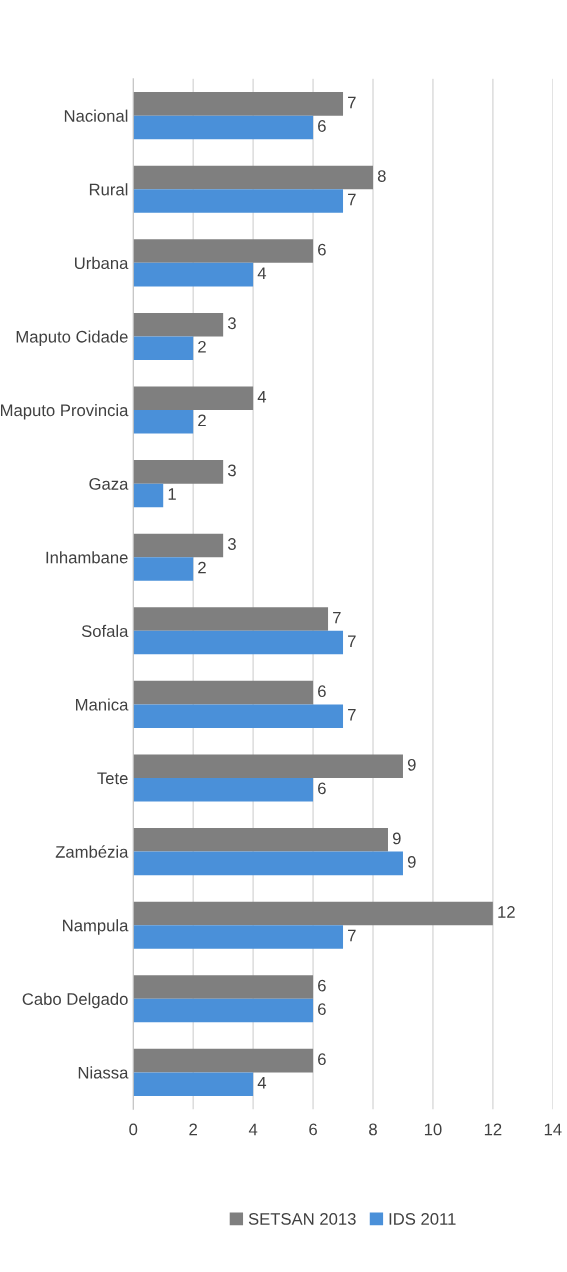  Describe the element at coordinates (109, 484) in the screenshot. I see `y-tick-label: Gaza` at that location.